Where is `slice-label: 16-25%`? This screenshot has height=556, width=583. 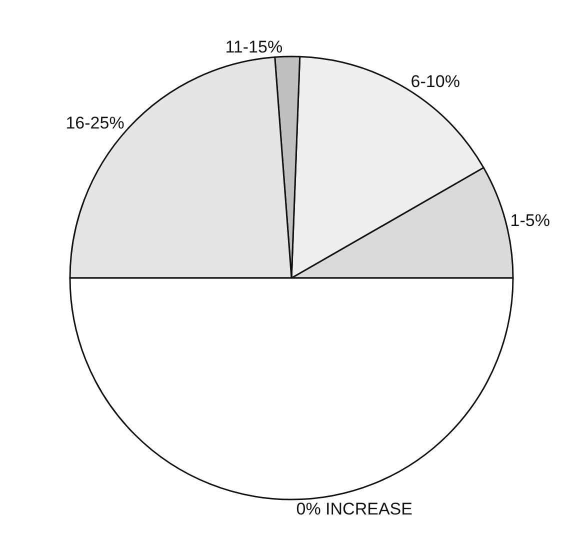
slice-label: 16-25% is located at coordinates (95, 123).